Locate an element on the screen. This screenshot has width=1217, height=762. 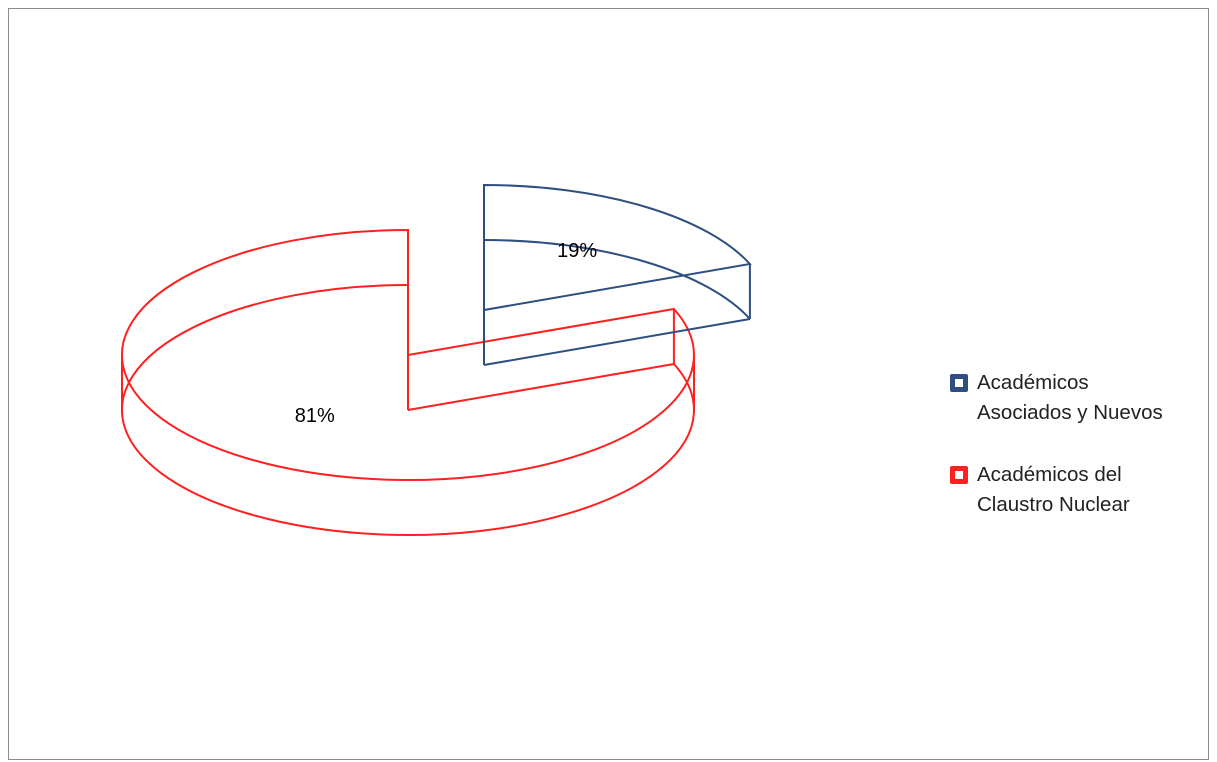
legend-item-asociados: Académicos Asociados y Nuevos is located at coordinates (1075, 398).